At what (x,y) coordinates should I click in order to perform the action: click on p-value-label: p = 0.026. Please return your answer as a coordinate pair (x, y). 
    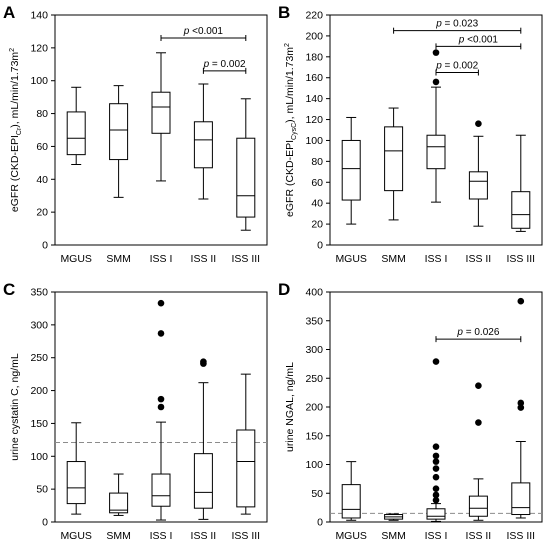
    Looking at the image, I should click on (477, 332).